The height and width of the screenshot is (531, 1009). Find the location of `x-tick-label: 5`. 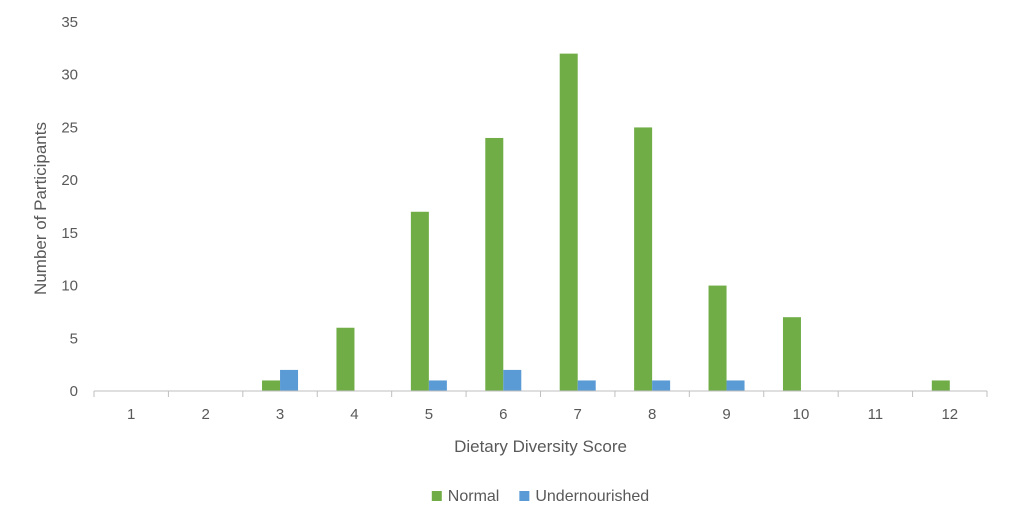

x-tick-label: 5 is located at coordinates (429, 414).